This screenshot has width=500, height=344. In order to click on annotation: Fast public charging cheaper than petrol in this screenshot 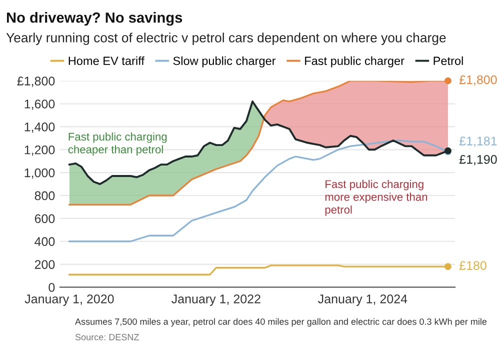, I will do `click(117, 144)`.